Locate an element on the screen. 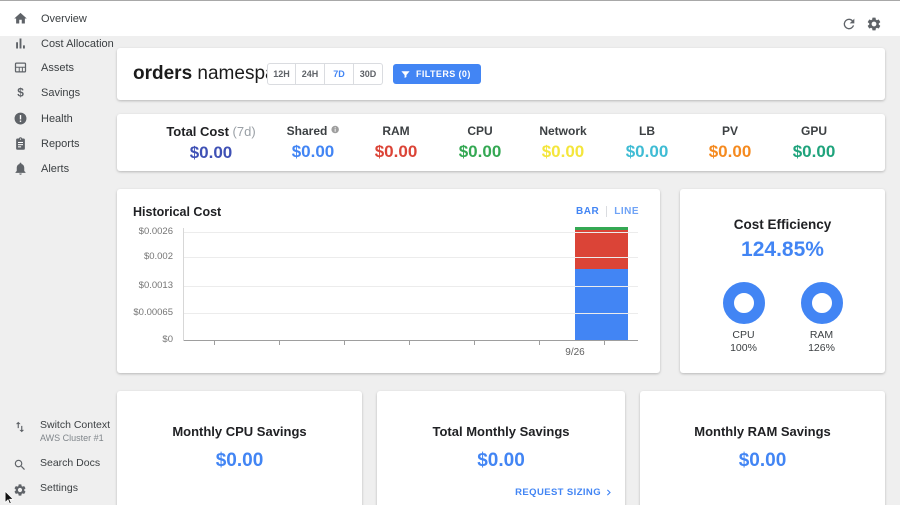  stat-gpu: GPU $0.00 is located at coordinates (814, 142).